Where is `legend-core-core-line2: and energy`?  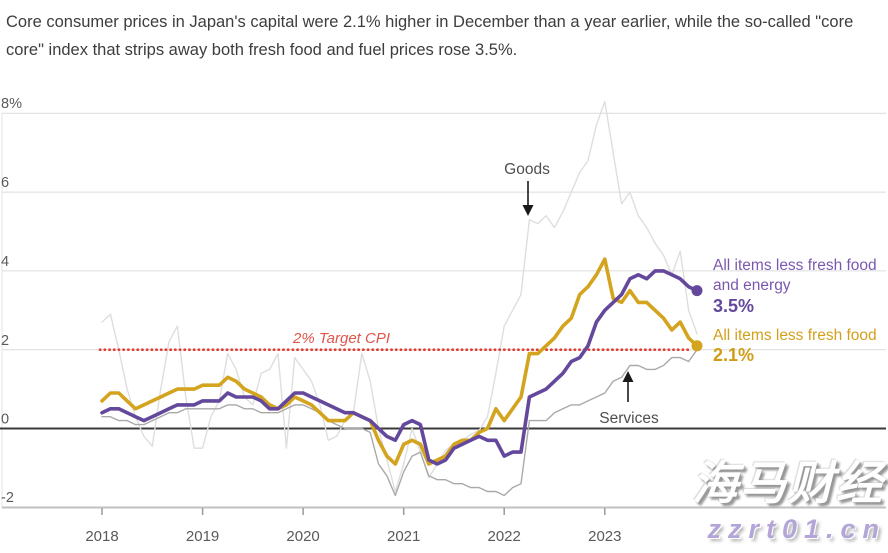
legend-core-core-line2: and energy is located at coordinates (752, 285).